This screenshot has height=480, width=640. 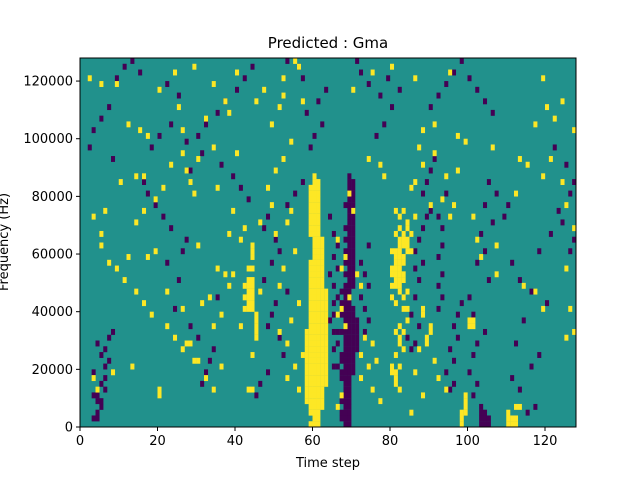 What do you see at coordinates (316, 438) in the screenshot?
I see `x-axis: 0 20 40 60 80 100 120` at bounding box center [316, 438].